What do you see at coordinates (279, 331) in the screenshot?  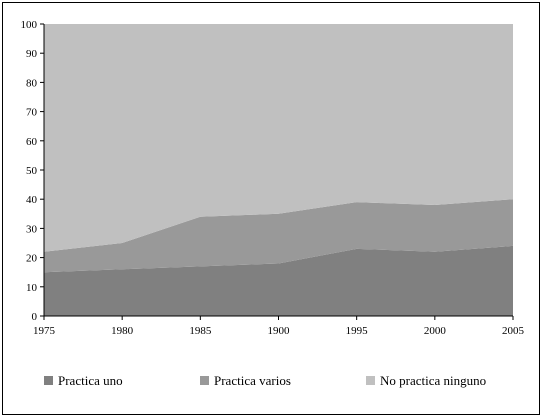 I see `x-tick-label: 1900` at bounding box center [279, 331].